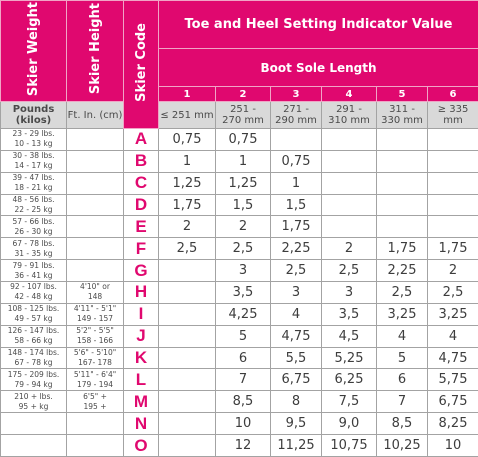 The height and width of the screenshot is (457, 478). Describe the element at coordinates (317, 67) in the screenshot. I see `boot-sole-length-header: Boot Sole Length` at that location.